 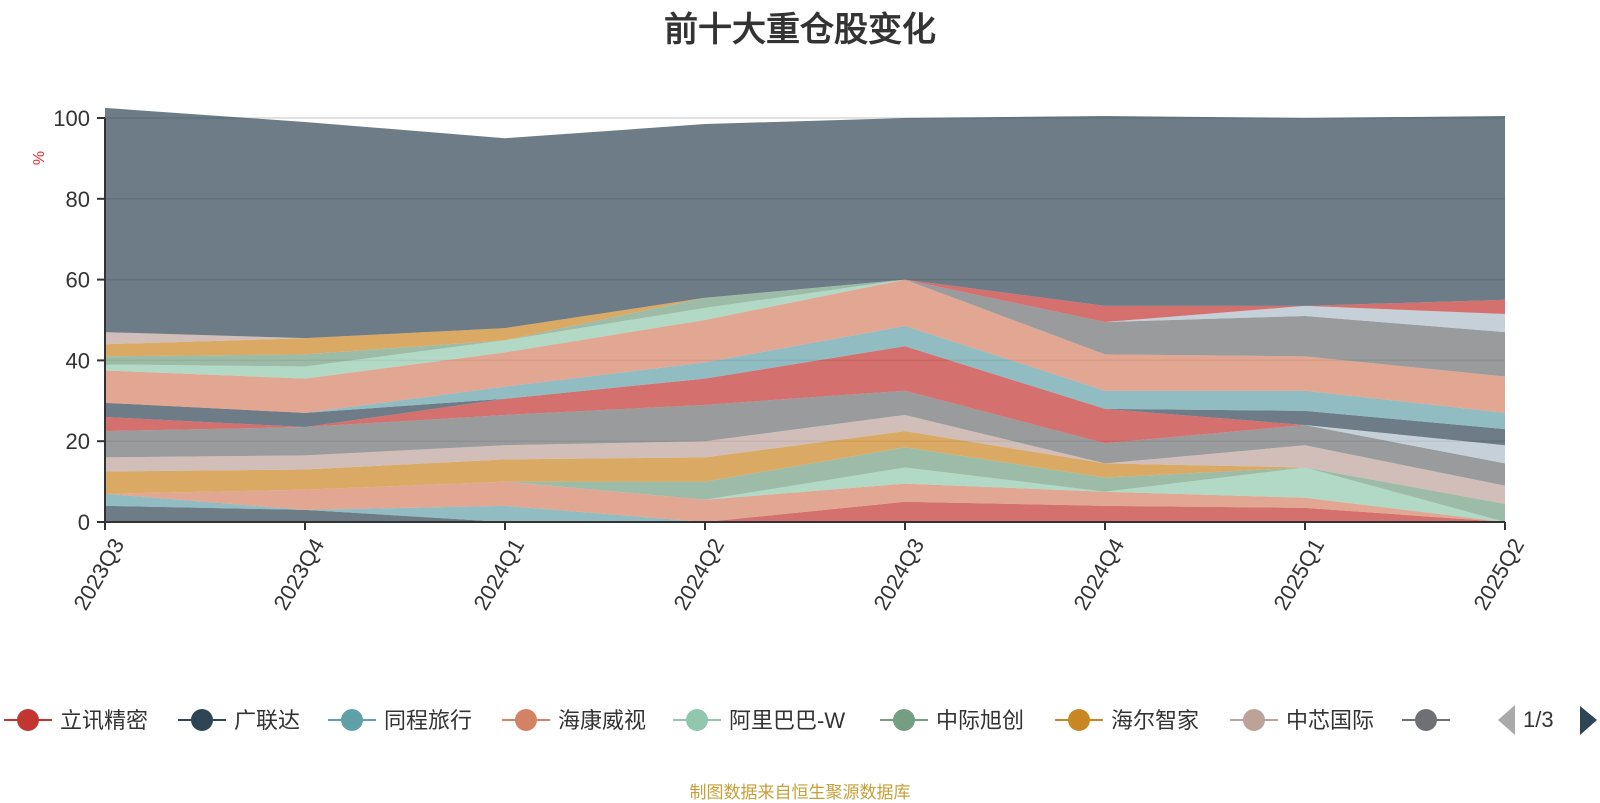 I want to click on y-axis-unit-label: %, so click(x=39, y=158).